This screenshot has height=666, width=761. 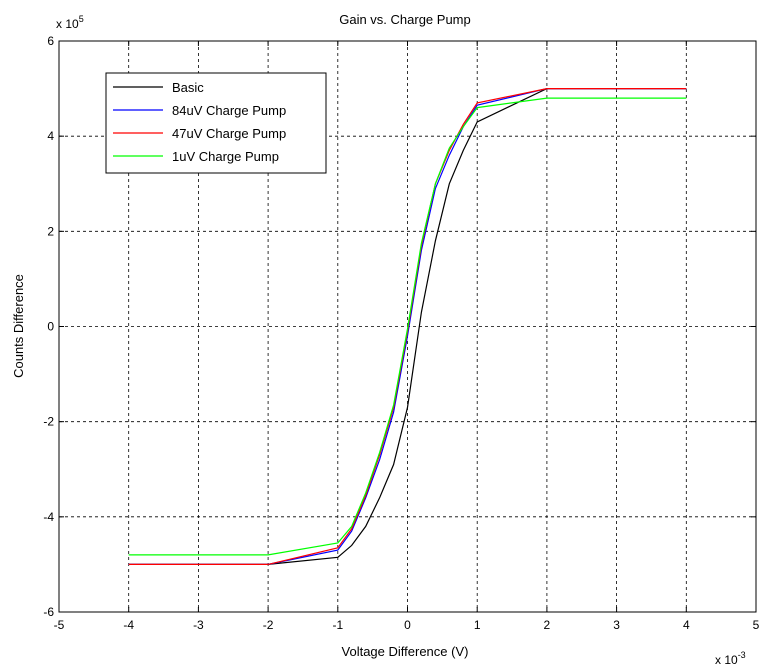 I want to click on legend-label: 84uV Charge Pump, so click(x=229, y=110).